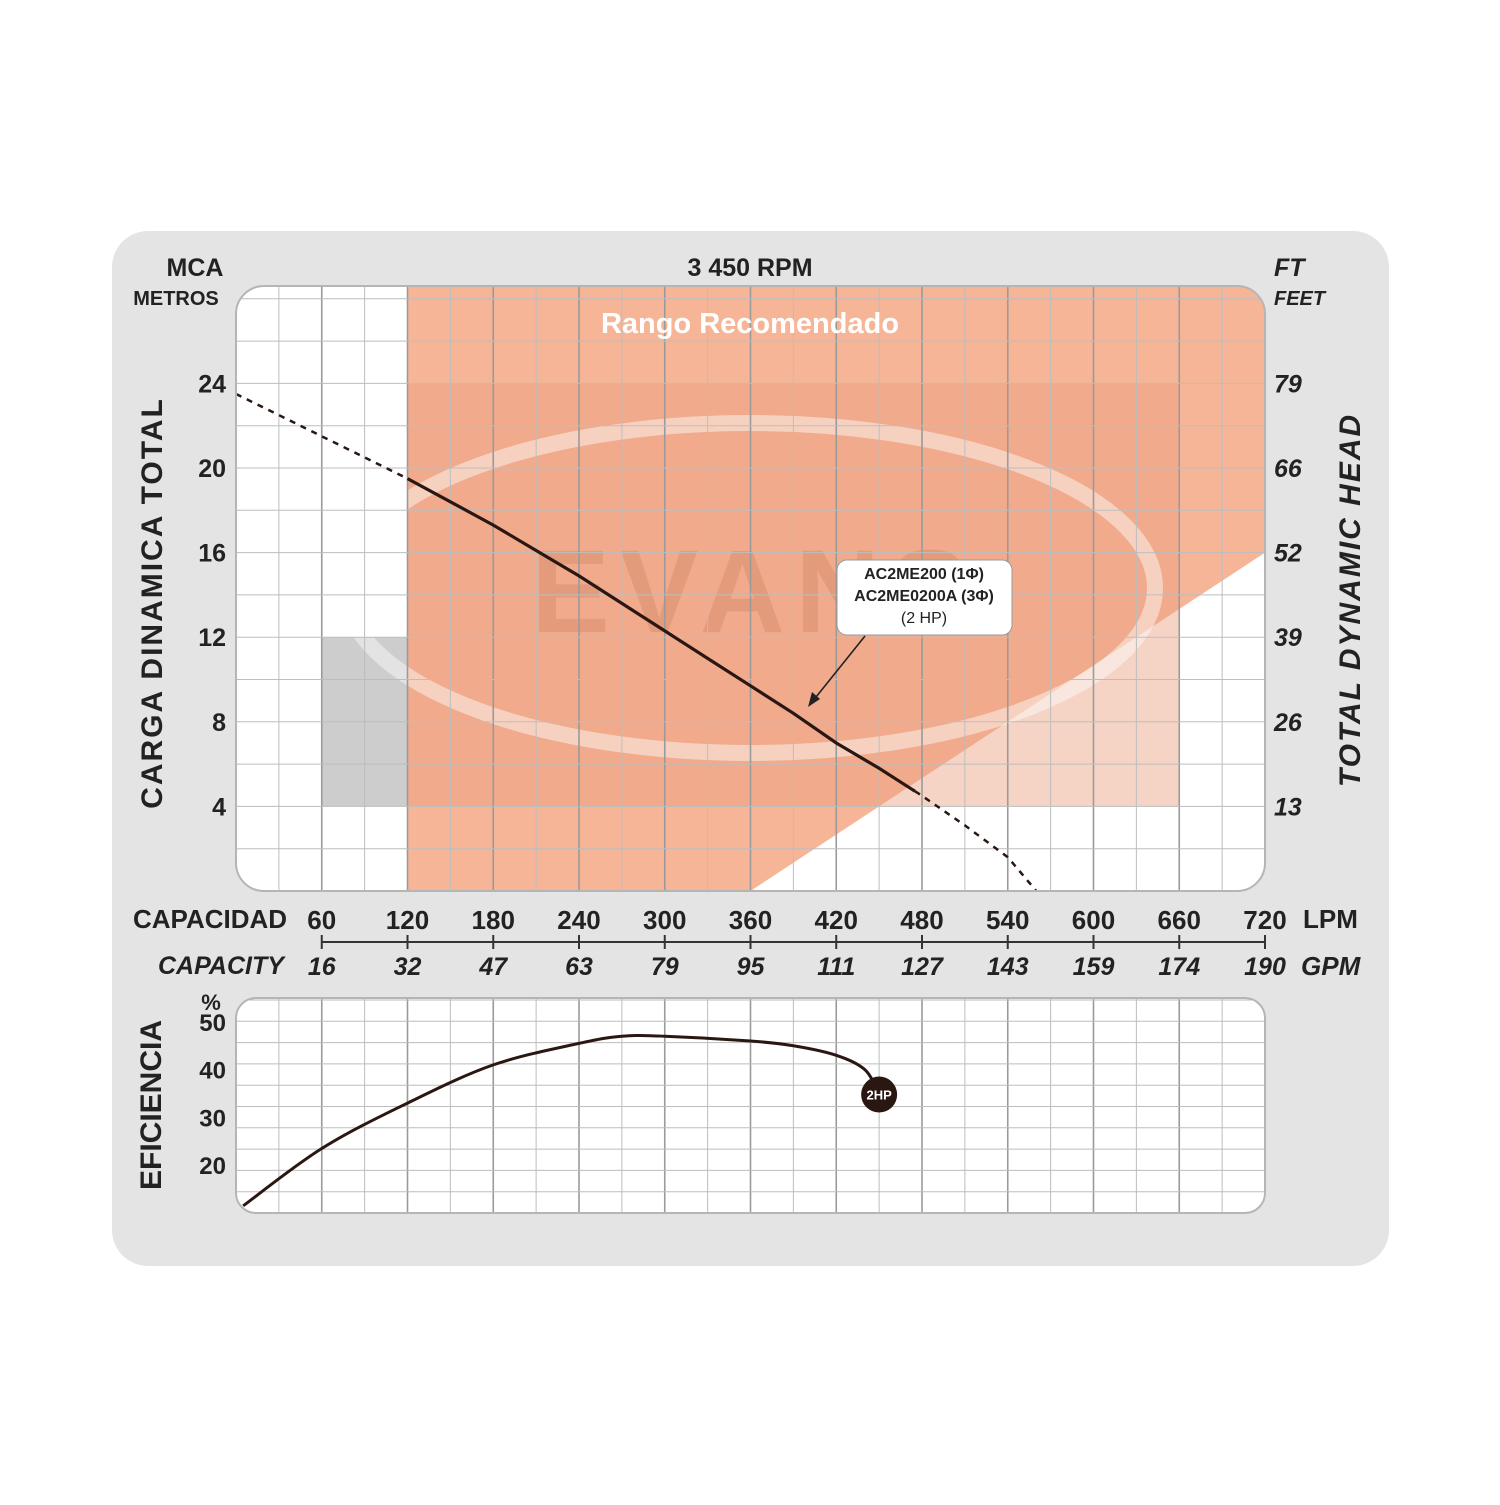 The image size is (1500, 1505). What do you see at coordinates (1288, 469) in the screenshot?
I see `head-ft-tick-label: 66` at bounding box center [1288, 469].